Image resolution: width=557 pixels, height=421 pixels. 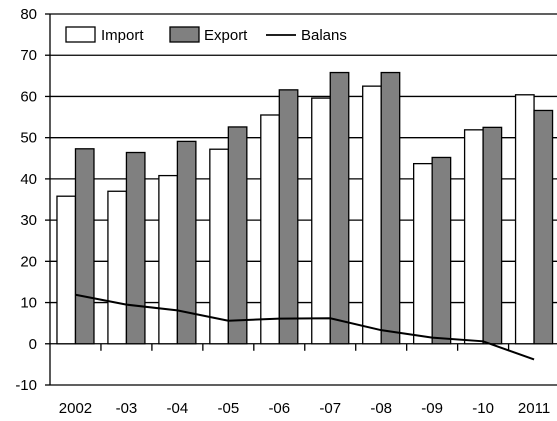 What do you see at coordinates (26, 200) in the screenshot?
I see `y-tick-labels: -10 0 10 20 30 40 50 60 70 80` at bounding box center [26, 200].